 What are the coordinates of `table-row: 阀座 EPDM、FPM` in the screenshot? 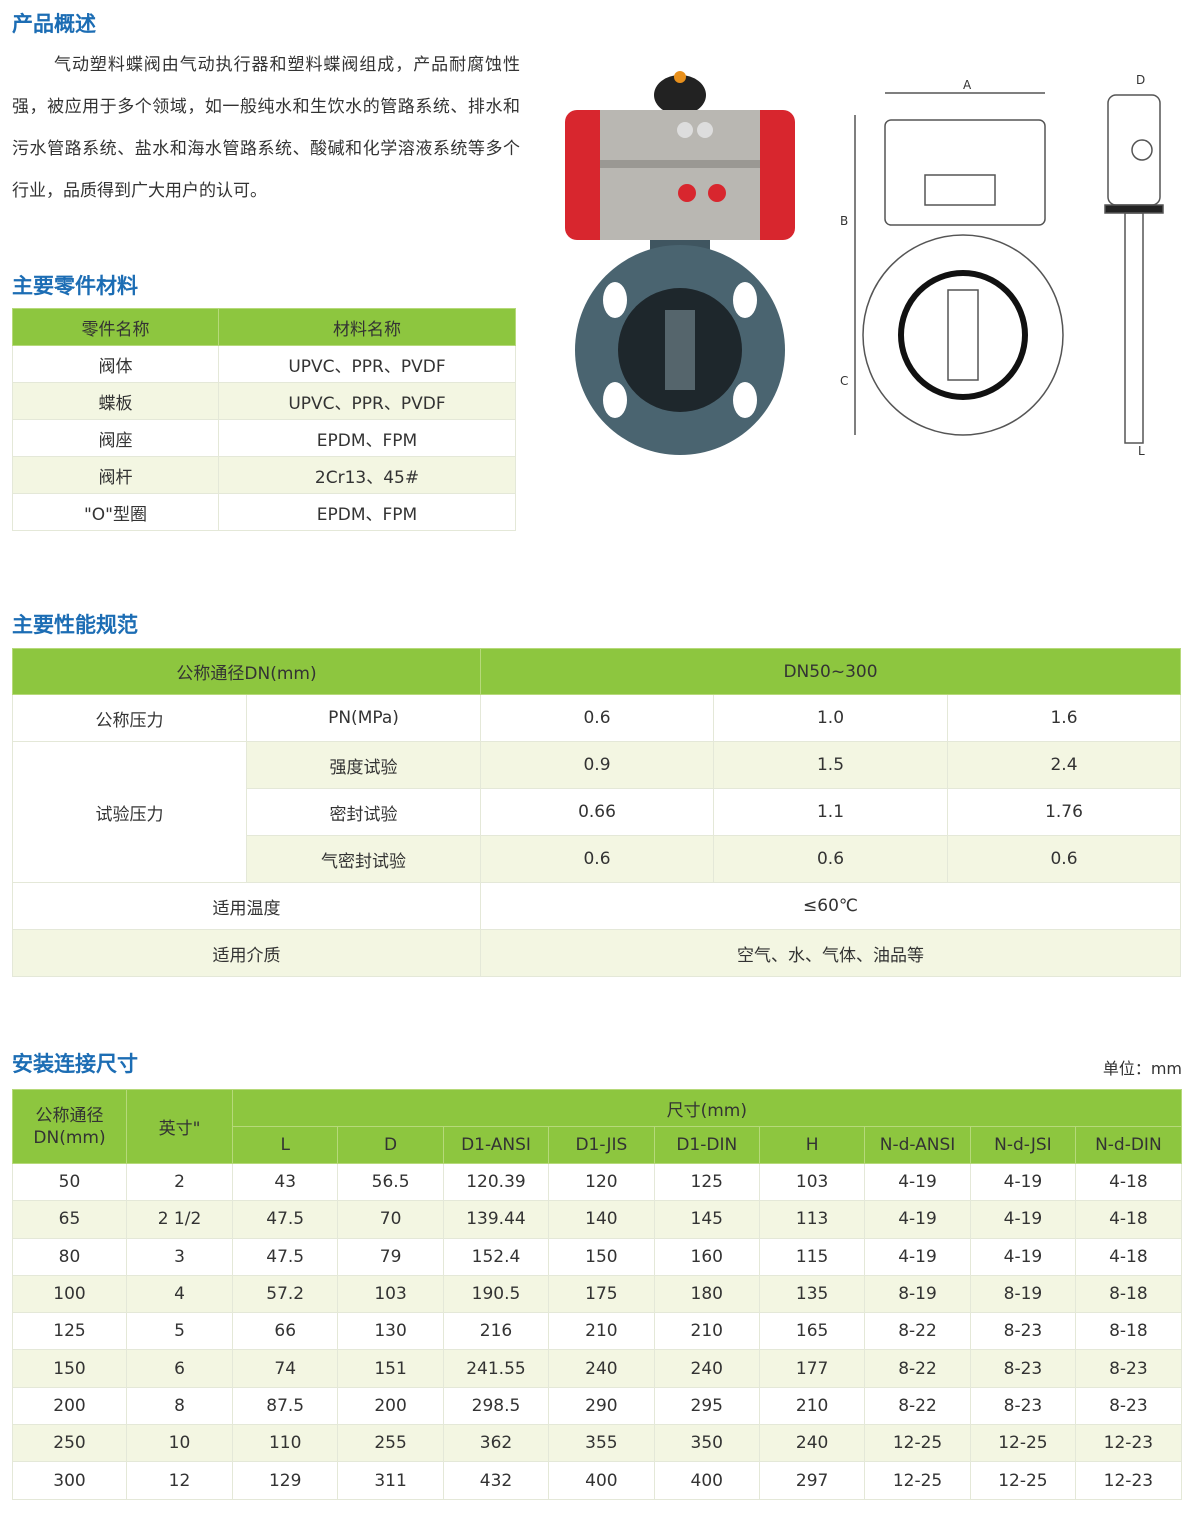 It's located at (264, 438).